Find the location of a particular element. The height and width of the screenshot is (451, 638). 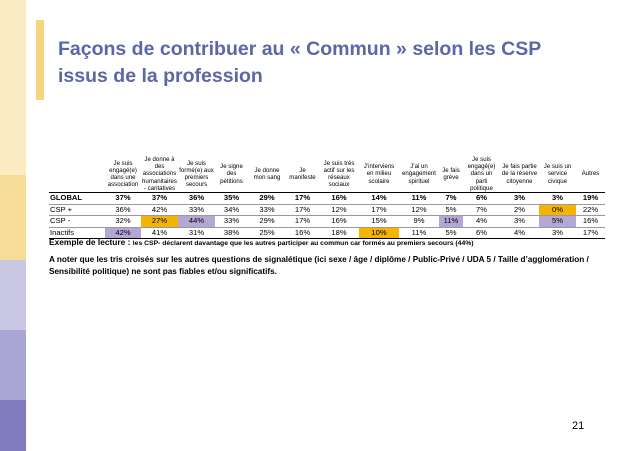

reading-prefix: Exemple de lecture : is located at coordinates (90, 242).